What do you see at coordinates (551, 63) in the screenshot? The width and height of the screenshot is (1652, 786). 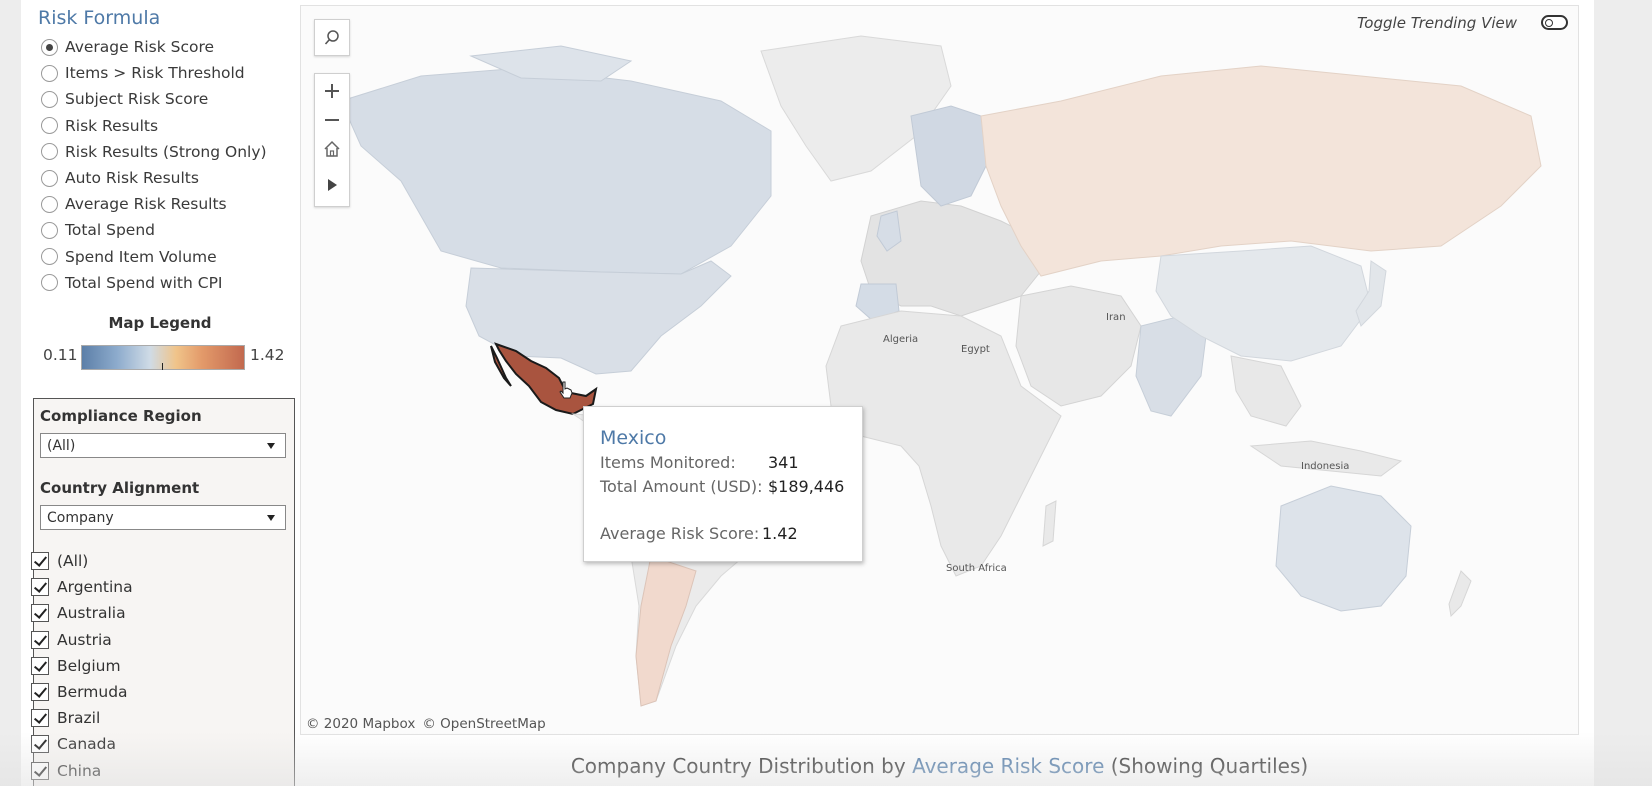 I see `arctic-islands-shape` at bounding box center [551, 63].